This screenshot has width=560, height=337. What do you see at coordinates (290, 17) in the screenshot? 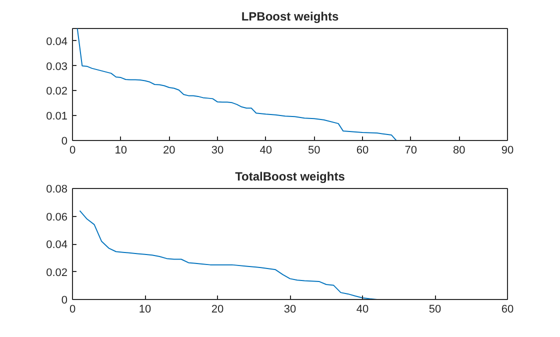
I see `chart-title: LPBoost weights` at bounding box center [290, 17].